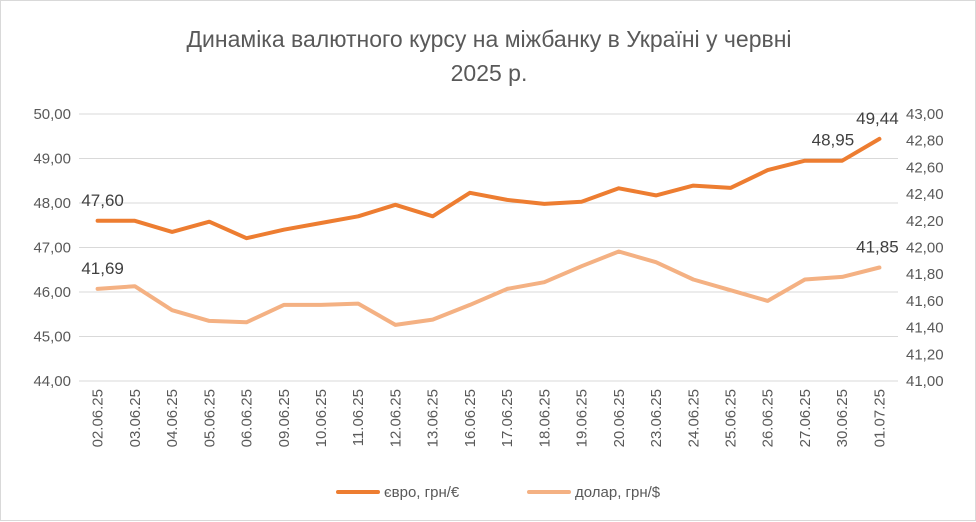  Describe the element at coordinates (52, 292) in the screenshot. I see `left-y-tick-label: 46,00` at that location.